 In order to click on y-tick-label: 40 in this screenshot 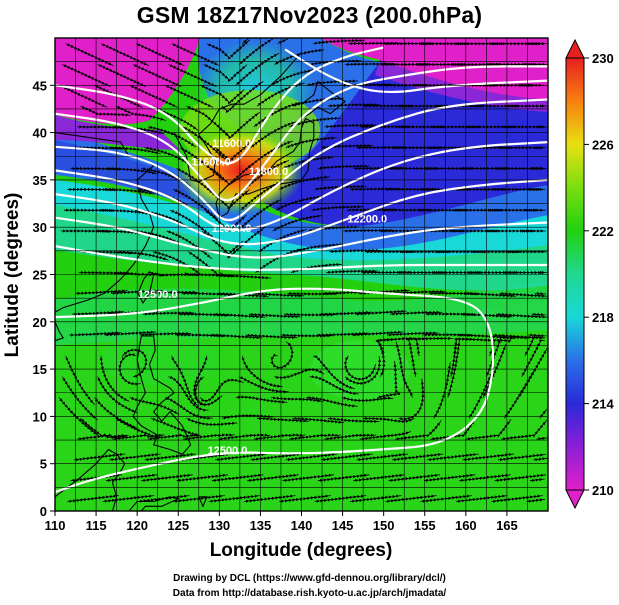, I will do `click(40, 133)`.